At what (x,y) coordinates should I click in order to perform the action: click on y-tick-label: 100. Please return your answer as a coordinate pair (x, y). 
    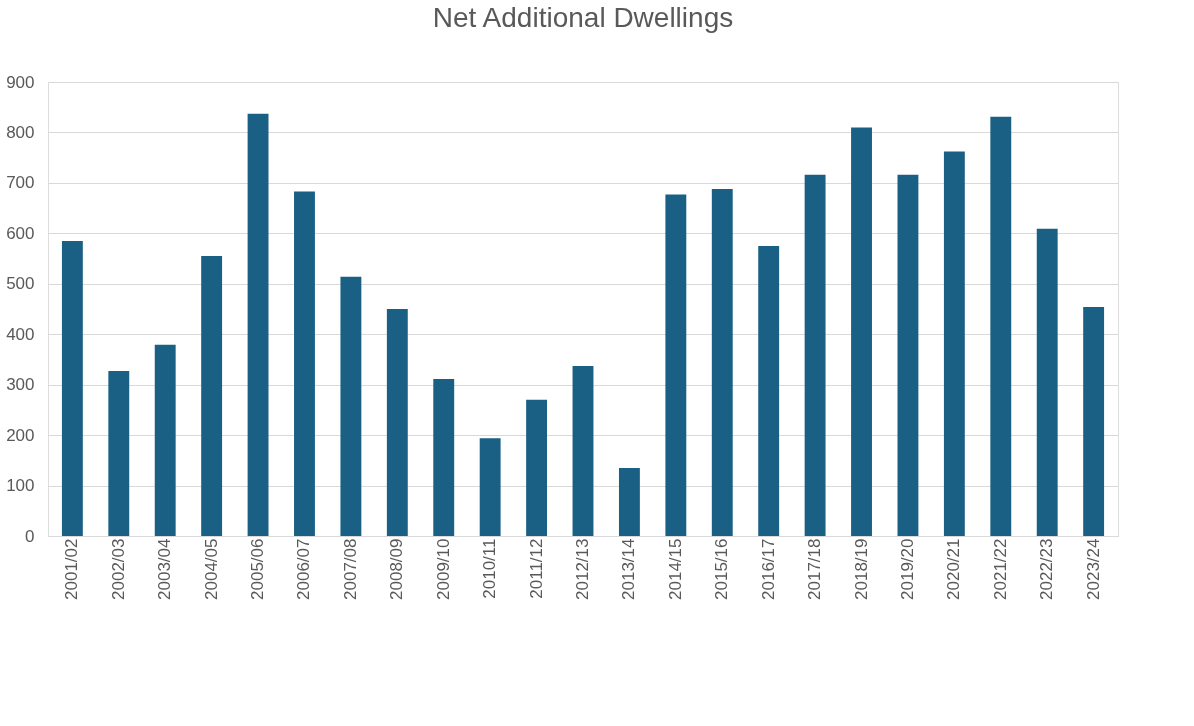
    Looking at the image, I should click on (20, 486).